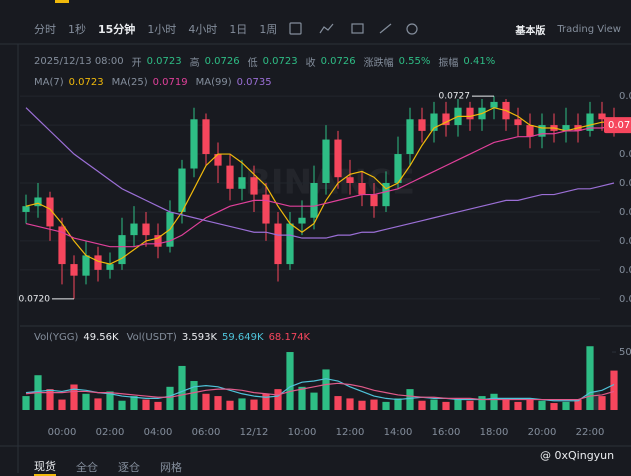  What do you see at coordinates (35, 299) in the screenshot?
I see `low-marker-label: 0.0720` at bounding box center [35, 299].